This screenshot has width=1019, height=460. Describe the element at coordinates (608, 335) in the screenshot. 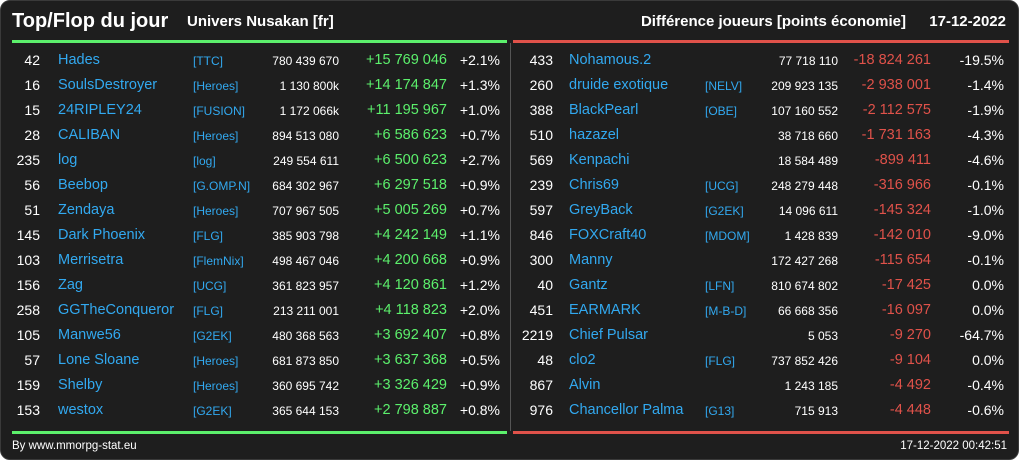

I see `player-name-link: Chief Pulsar` at that location.